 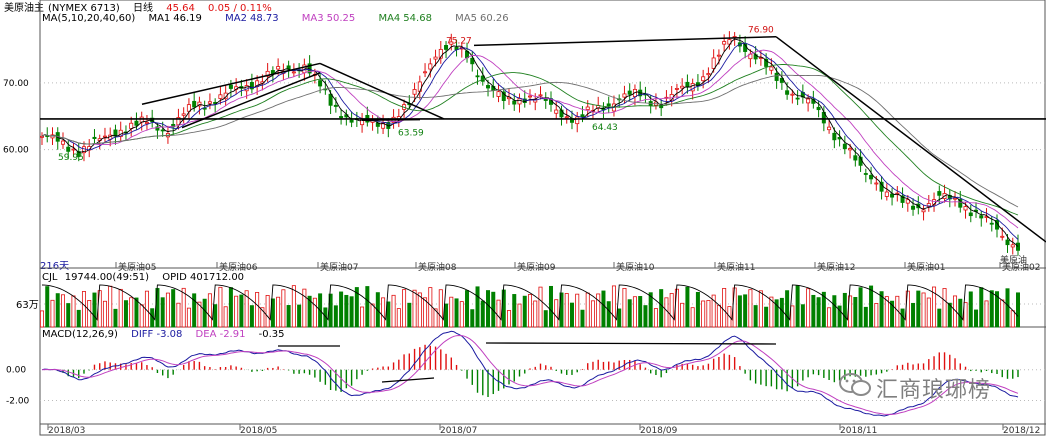 I want to click on macd-legend: MACD(12,26,9) DIFF -3.08 DEA -2.91 -0.35, so click(x=168, y=335).